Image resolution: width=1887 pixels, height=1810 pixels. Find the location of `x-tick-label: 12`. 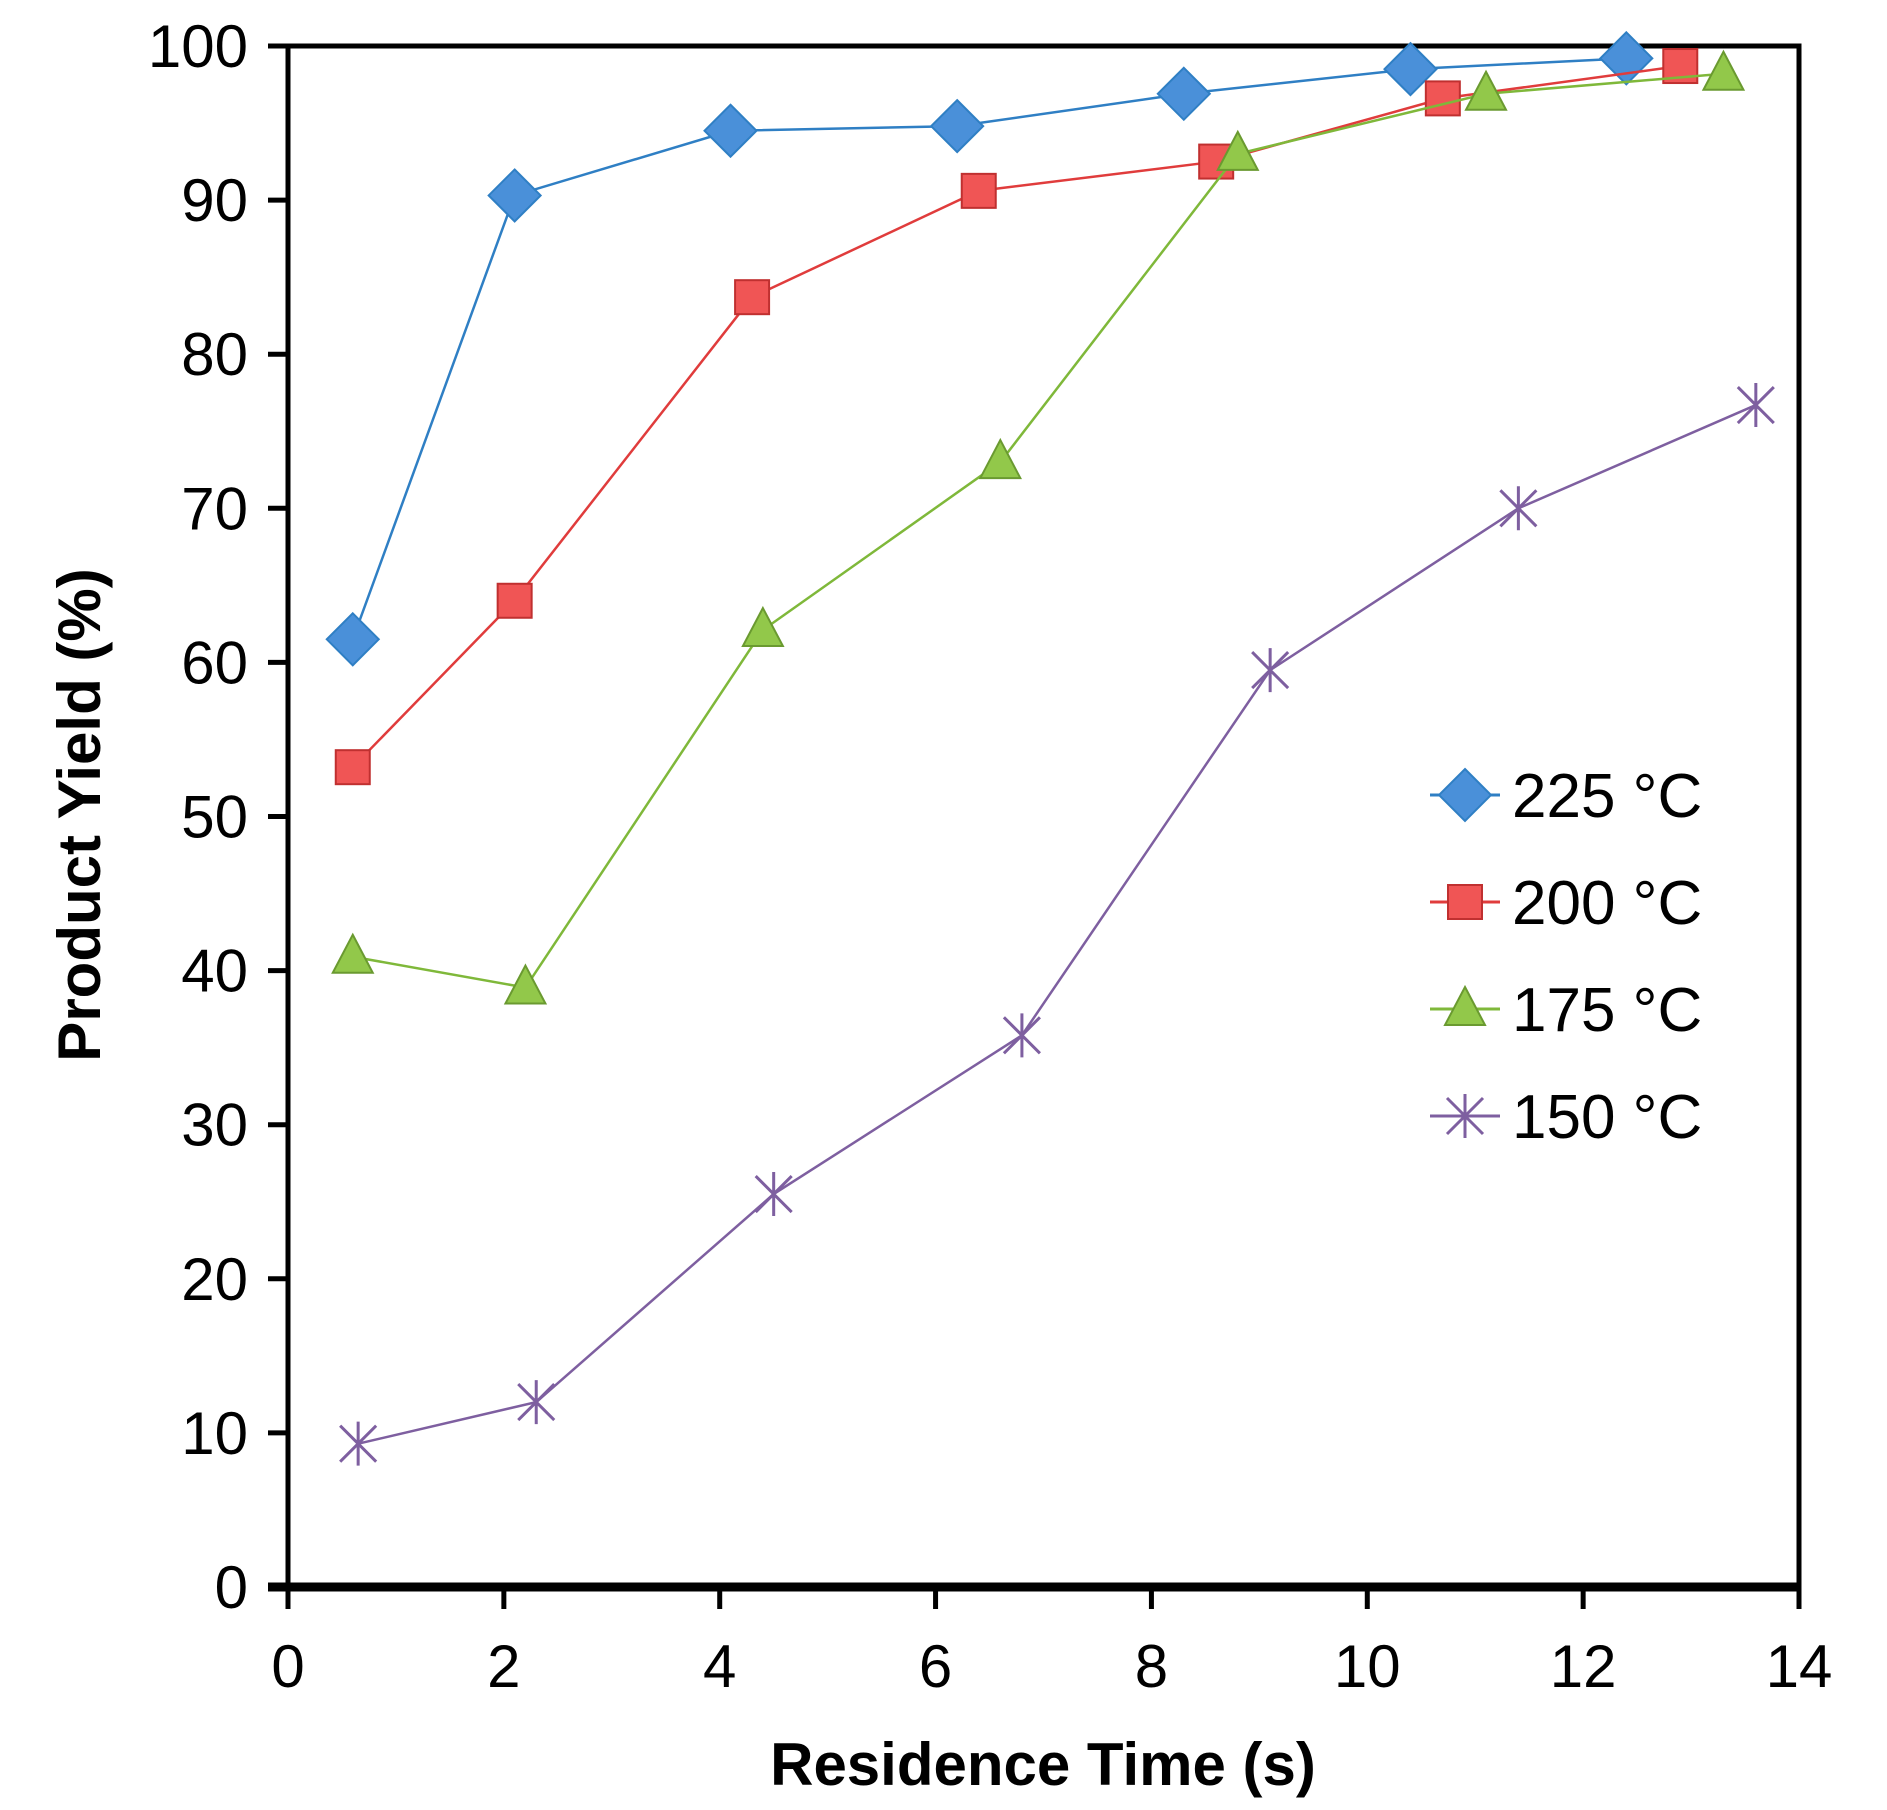

x-tick-label: 12 is located at coordinates (1583, 1666).